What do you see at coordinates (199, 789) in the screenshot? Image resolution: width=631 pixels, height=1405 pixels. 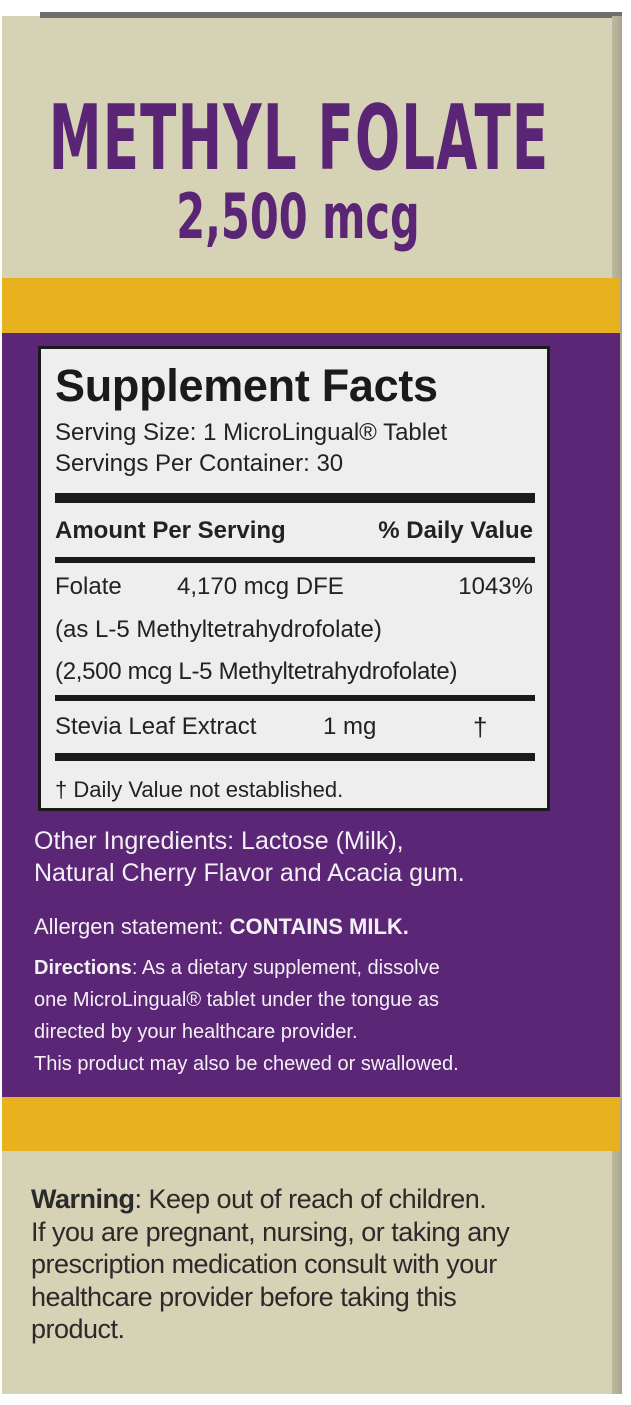 I see `footnote: † Daily Value not established.` at bounding box center [199, 789].